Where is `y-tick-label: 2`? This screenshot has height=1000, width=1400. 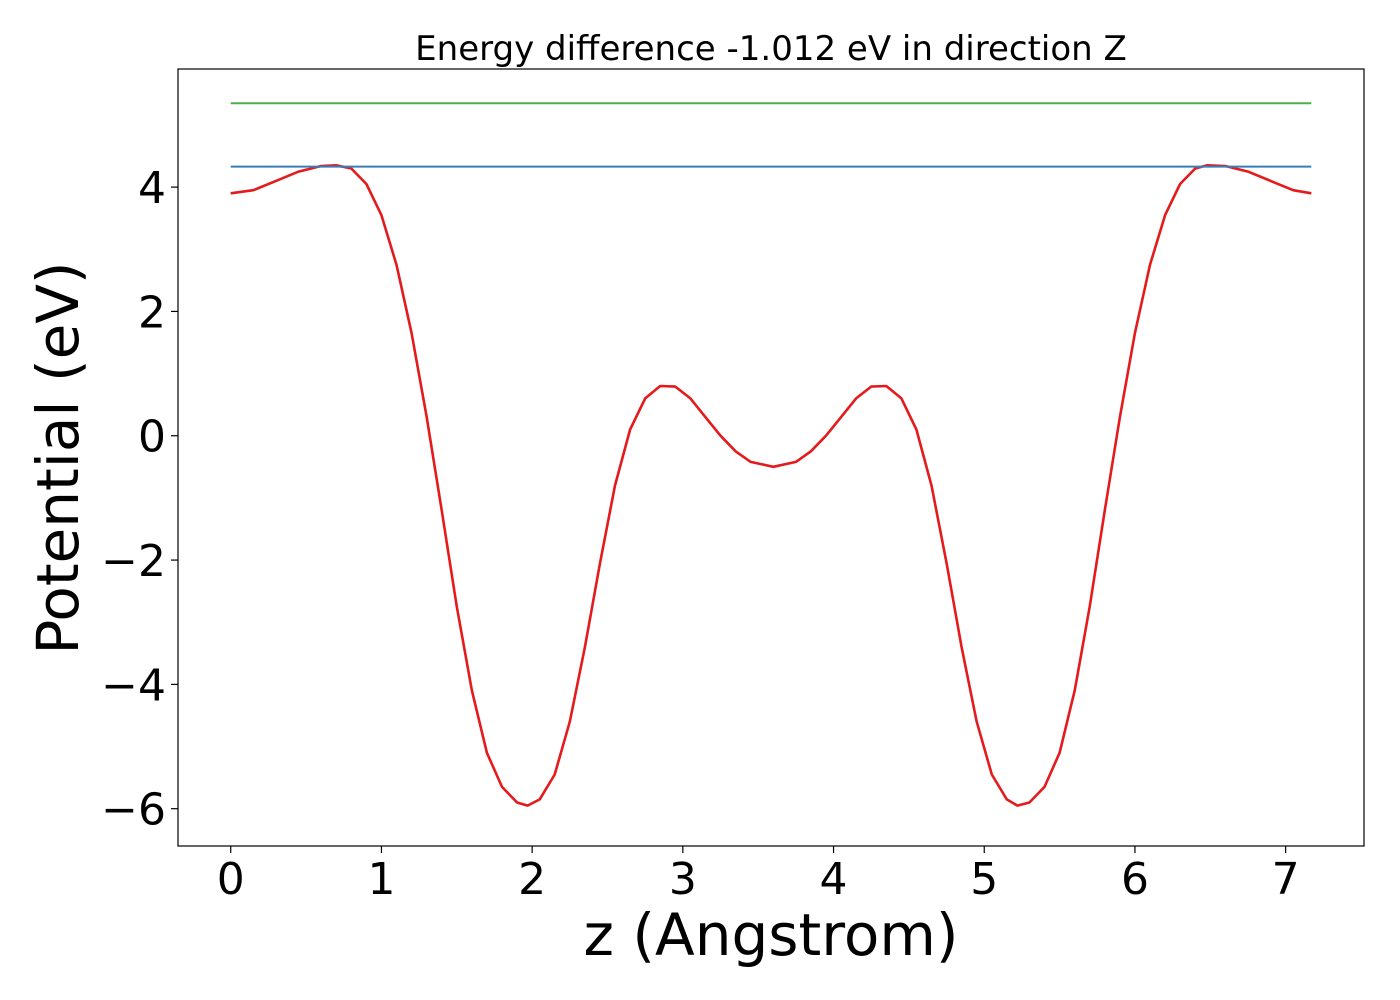
y-tick-label: 2 is located at coordinates (152, 312).